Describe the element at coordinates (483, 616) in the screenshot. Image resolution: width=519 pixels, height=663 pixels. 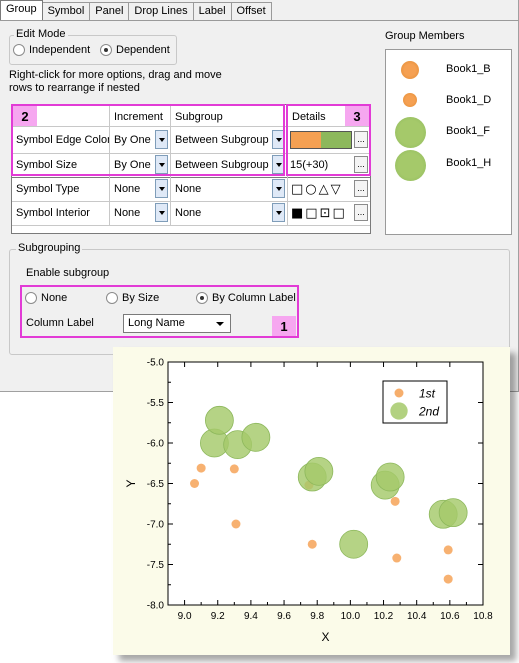
I see `x-tick-label: 10.8` at that location.